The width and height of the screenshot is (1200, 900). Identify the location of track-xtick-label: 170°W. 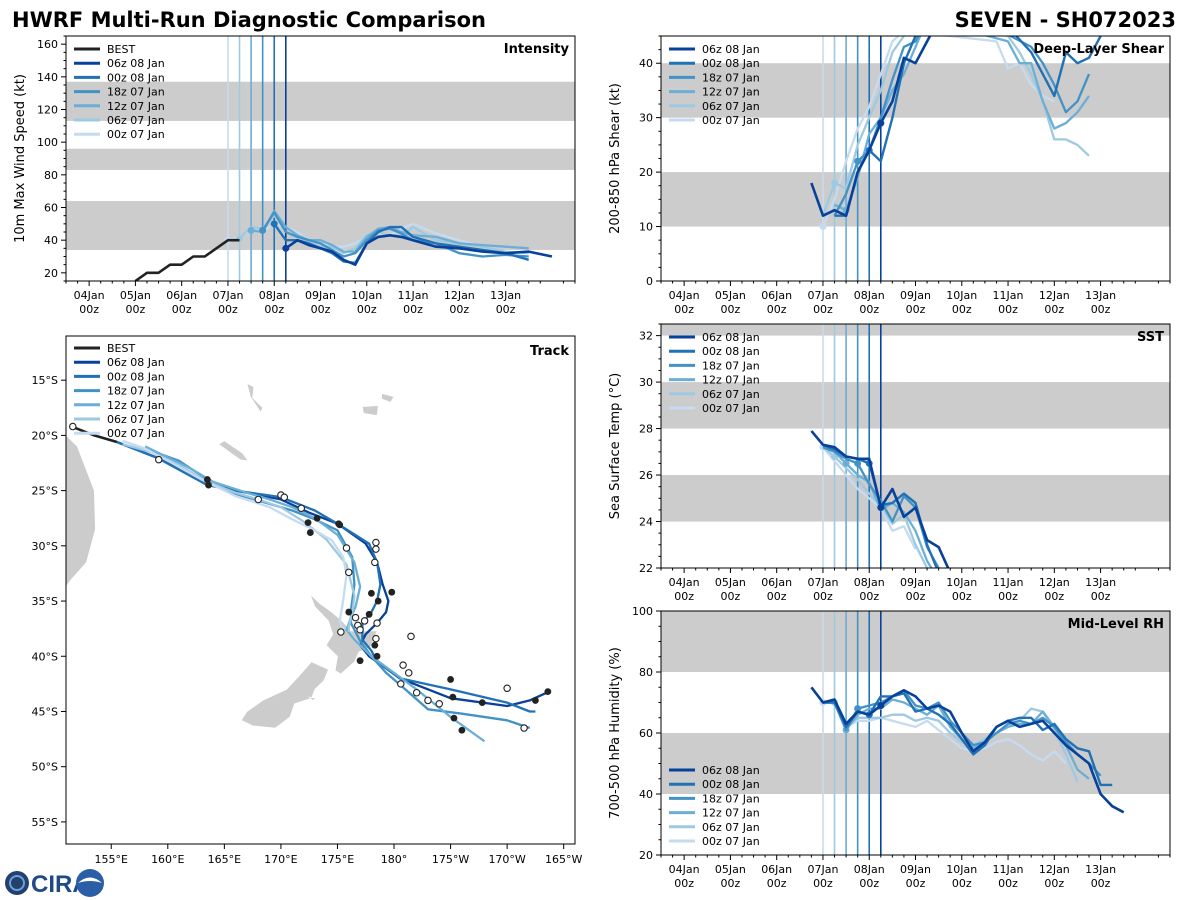
(506, 859).